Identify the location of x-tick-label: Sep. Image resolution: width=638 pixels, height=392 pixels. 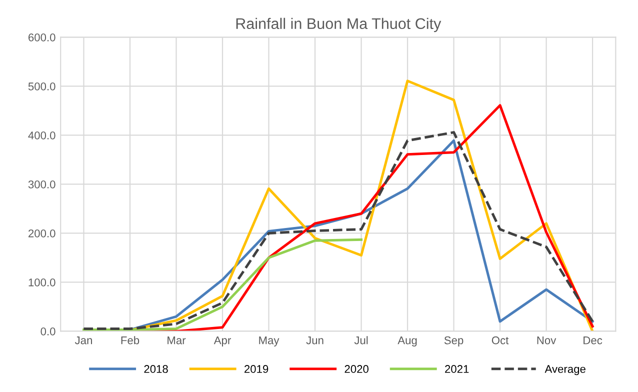
(454, 341).